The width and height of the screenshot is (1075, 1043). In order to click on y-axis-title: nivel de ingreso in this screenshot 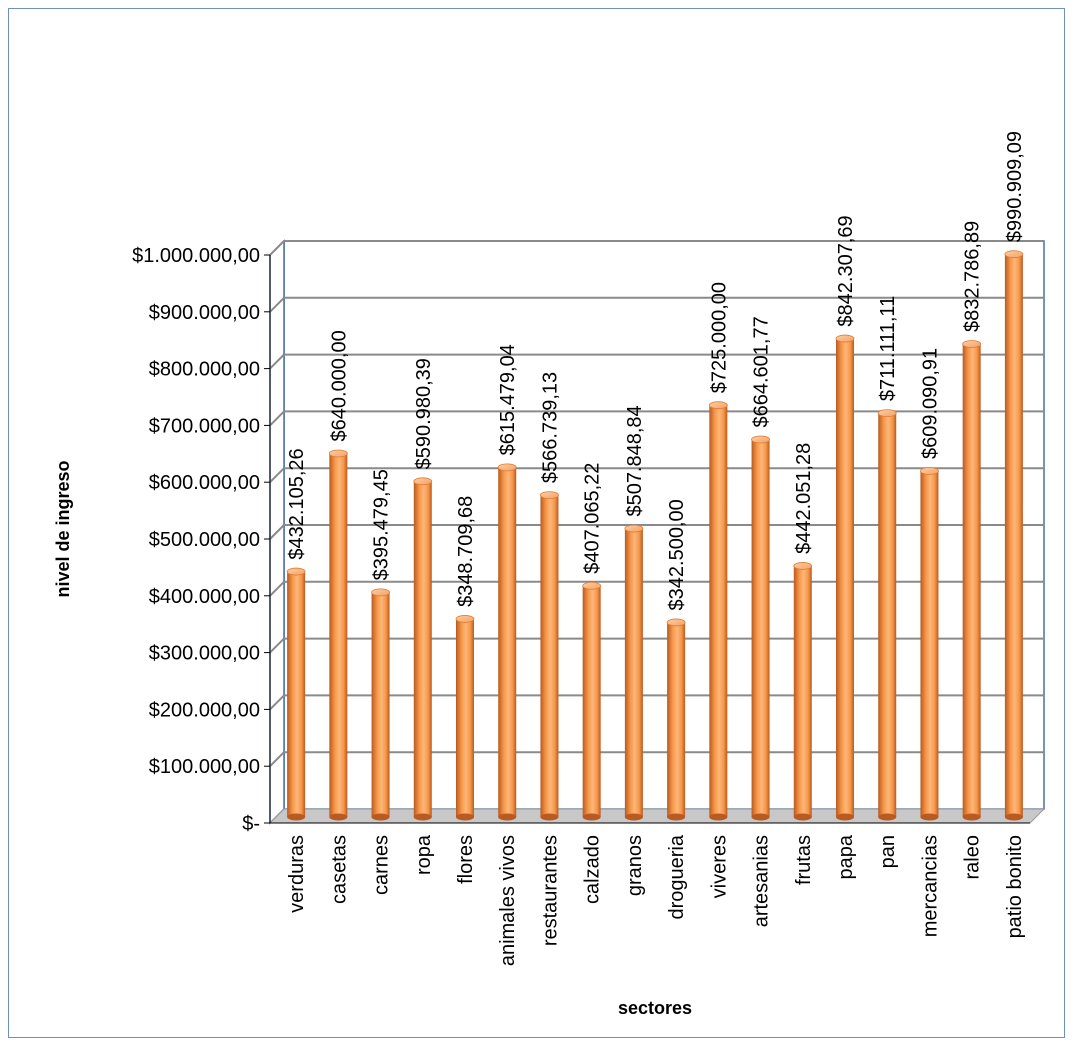, I will do `click(63, 528)`.